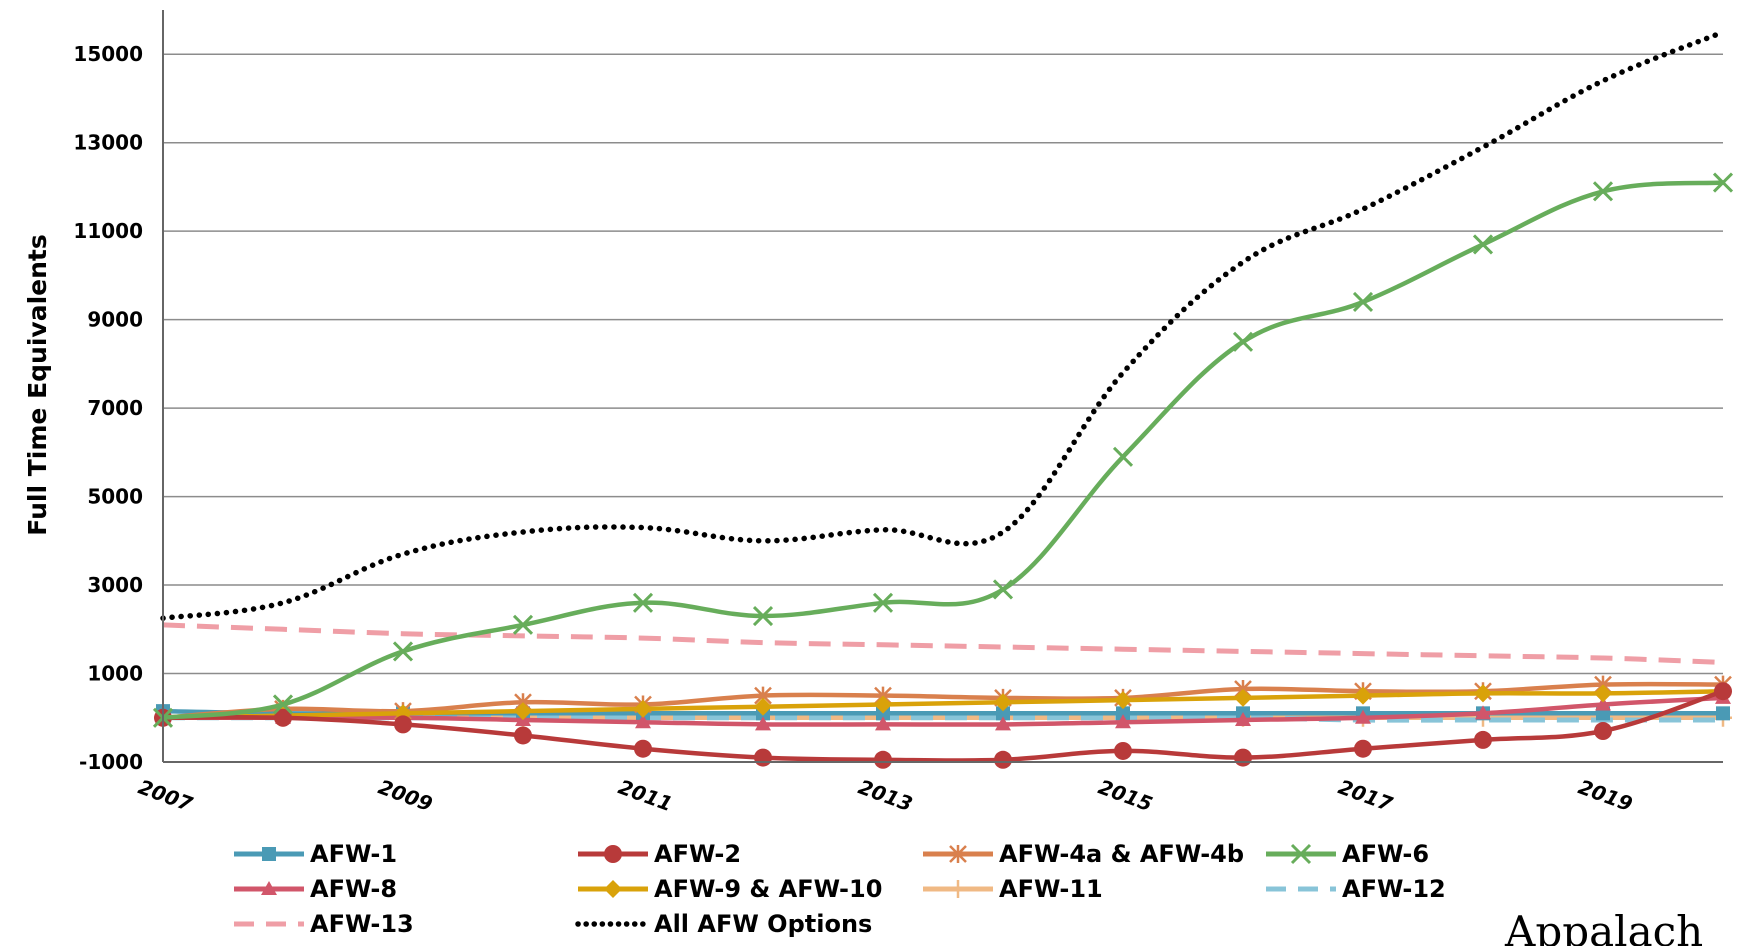 The width and height of the screenshot is (1737, 946). What do you see at coordinates (645, 796) in the screenshot?
I see `x-tick-label: 2011` at bounding box center [645, 796].